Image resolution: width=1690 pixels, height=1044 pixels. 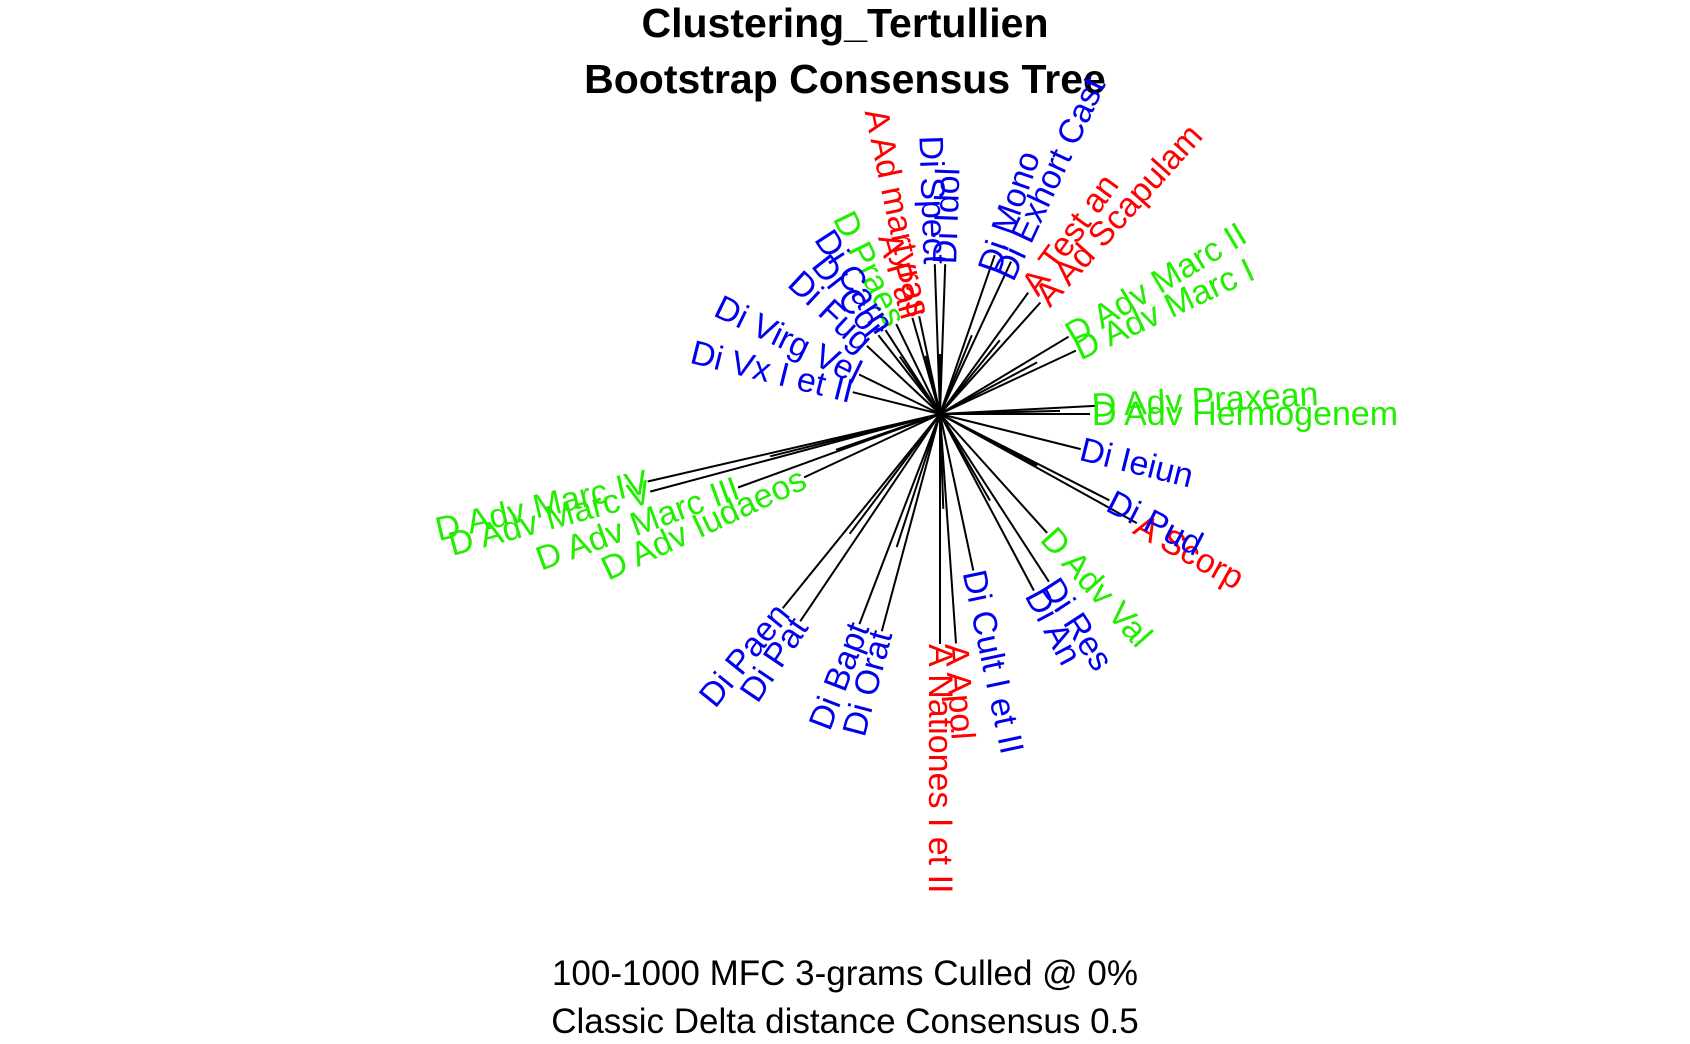 What do you see at coordinates (845, 23) in the screenshot?
I see `plot-title: Clustering_Tertullien` at bounding box center [845, 23].